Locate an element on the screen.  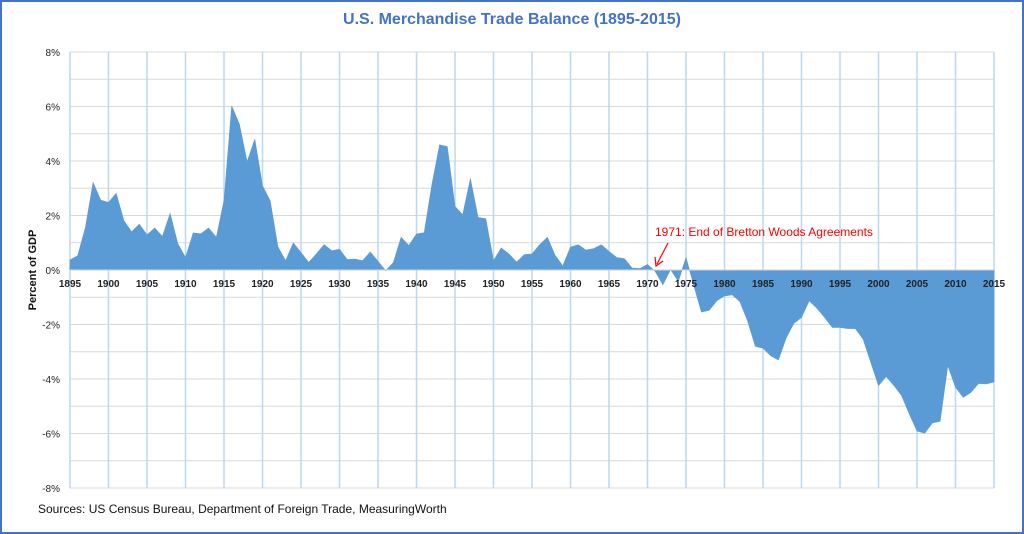
y-tick-label: 0% is located at coordinates (53, 271).